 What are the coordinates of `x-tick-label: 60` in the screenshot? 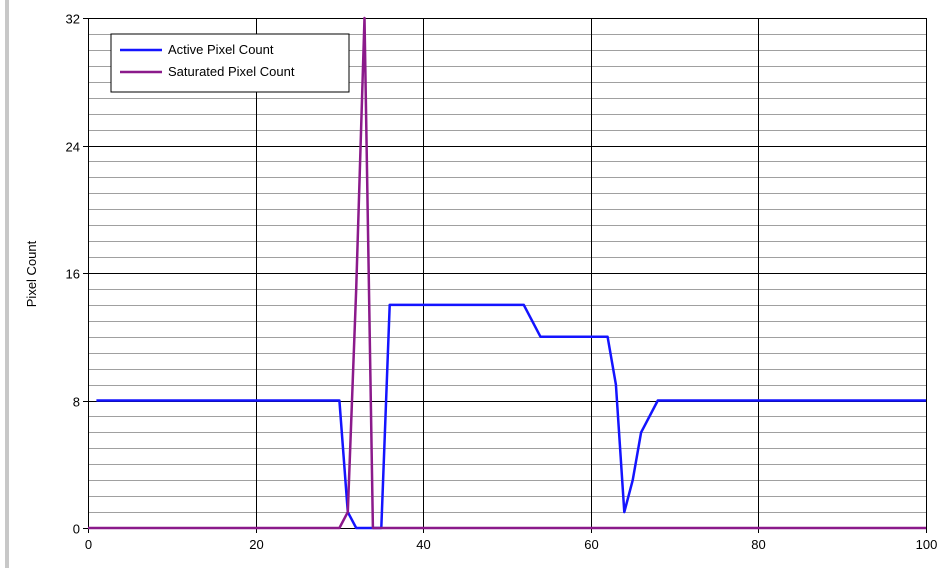 It's located at (591, 544).